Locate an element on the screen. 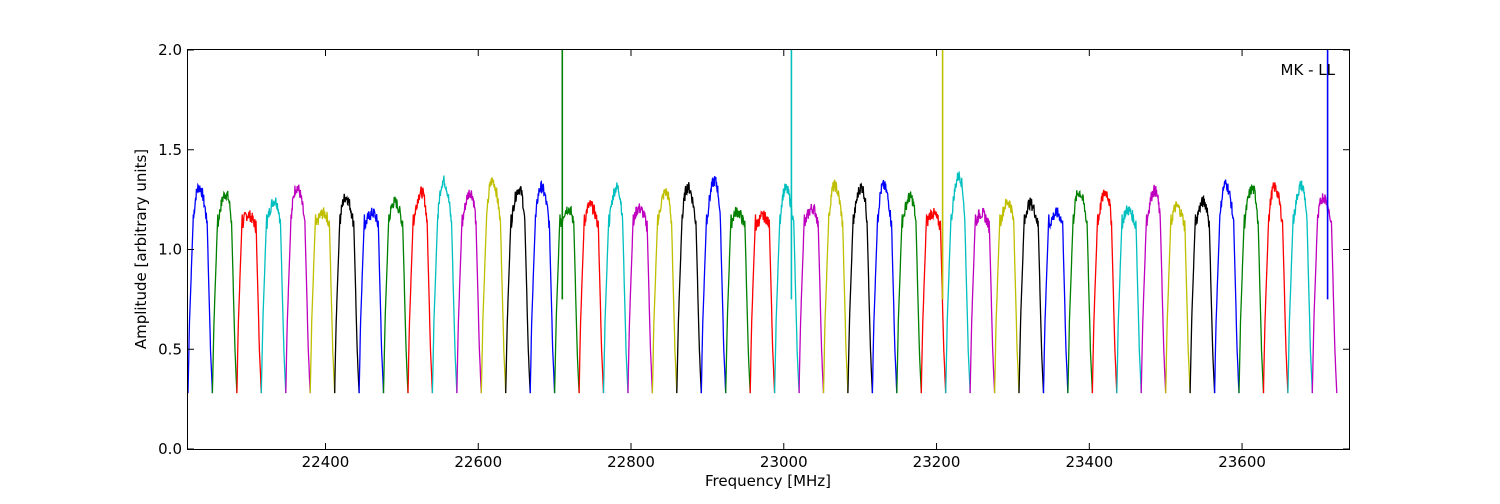 The height and width of the screenshot is (504, 1500). y-tick-label: 0.0 is located at coordinates (170, 449).